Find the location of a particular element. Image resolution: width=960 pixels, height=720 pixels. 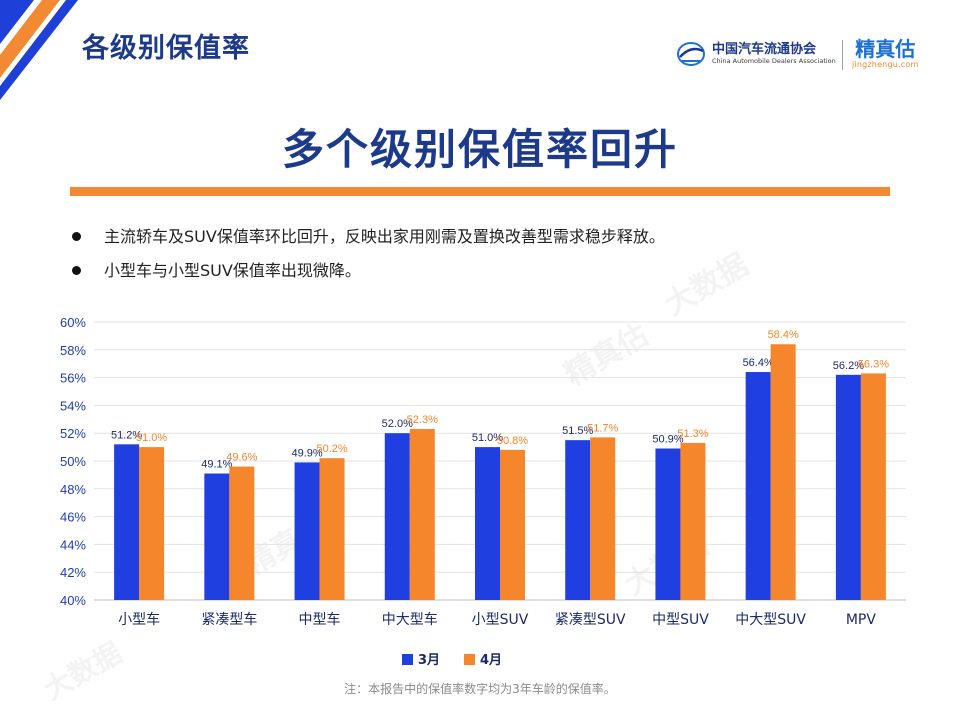

jzg-url: jingzhengu.com is located at coordinates (885, 64).